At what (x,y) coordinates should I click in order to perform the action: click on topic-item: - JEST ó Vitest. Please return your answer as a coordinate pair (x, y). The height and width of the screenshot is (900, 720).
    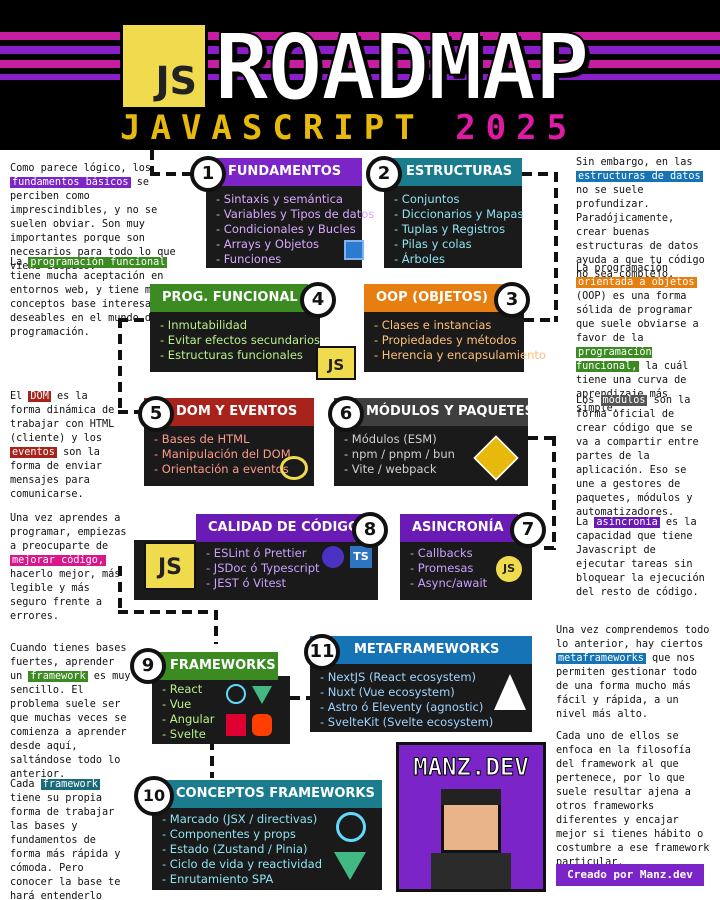
    Looking at the image, I should click on (246, 583).